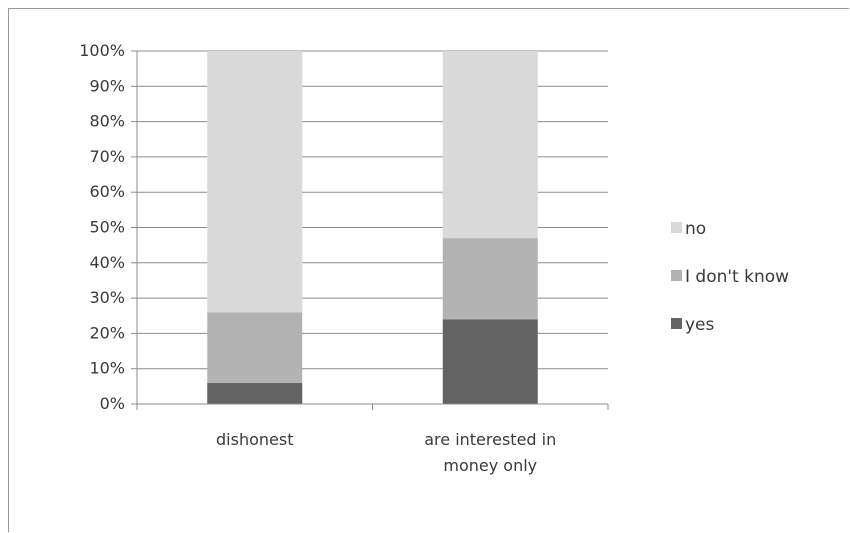 This screenshot has height=533, width=850. I want to click on x-category-label: are interested in, so click(490, 439).